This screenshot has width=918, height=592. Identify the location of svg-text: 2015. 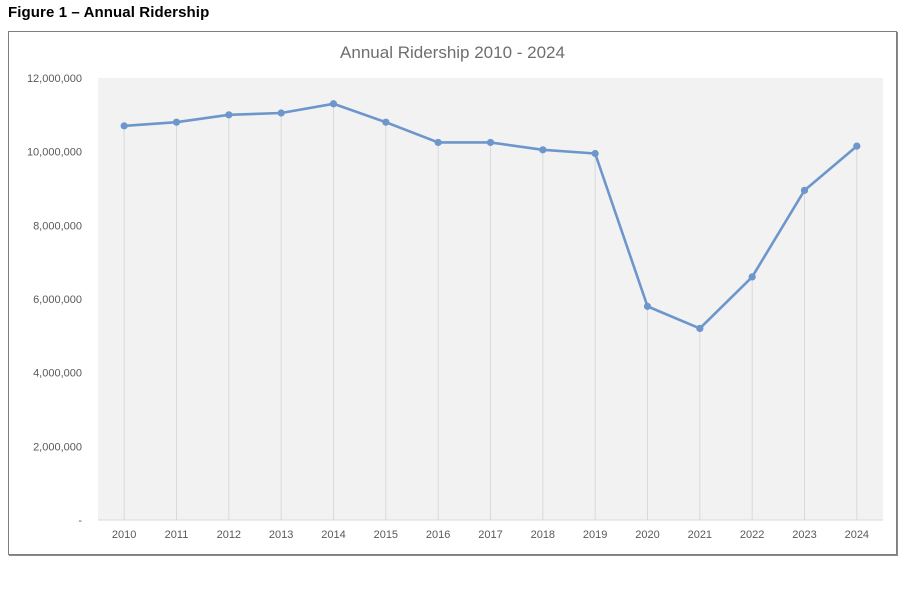
(386, 535).